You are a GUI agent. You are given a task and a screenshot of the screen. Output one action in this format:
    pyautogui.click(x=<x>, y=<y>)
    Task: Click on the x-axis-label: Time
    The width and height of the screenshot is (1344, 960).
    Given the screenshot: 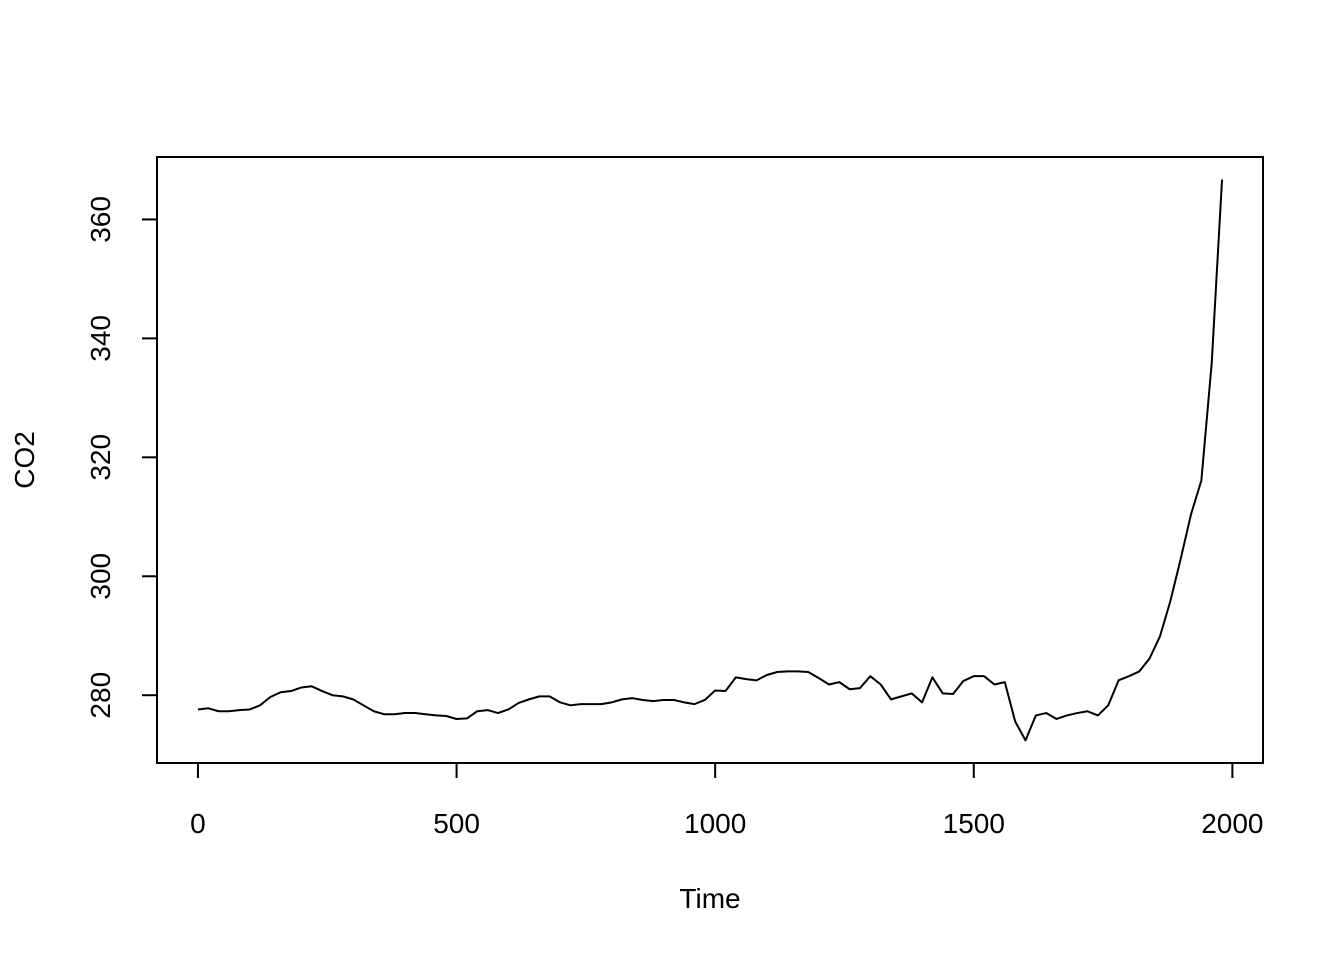 What is the action you would take?
    pyautogui.click(x=709, y=898)
    